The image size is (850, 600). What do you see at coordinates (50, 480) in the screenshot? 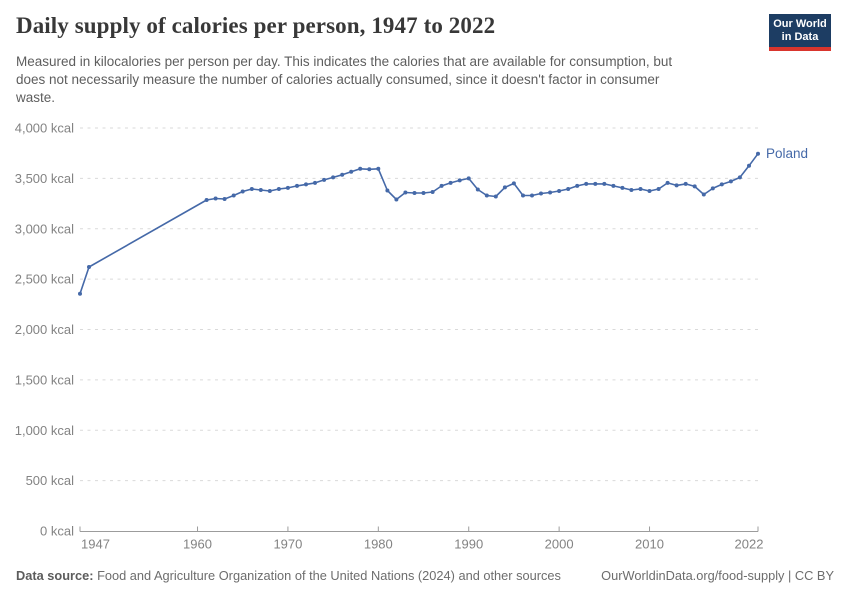
I see `y-axis-tick-label: 500 kcal` at bounding box center [50, 480].